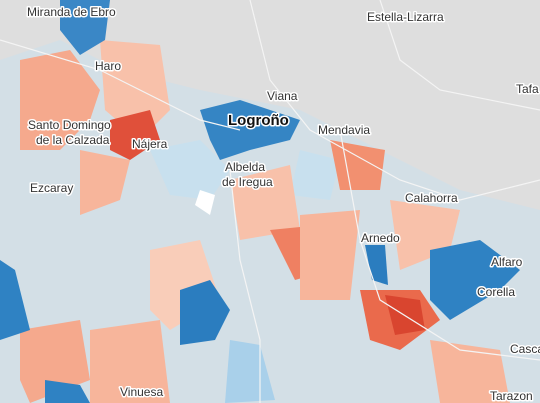 This screenshot has width=540, height=403. What do you see at coordinates (527, 89) in the screenshot?
I see `place-label: Tafa` at bounding box center [527, 89].